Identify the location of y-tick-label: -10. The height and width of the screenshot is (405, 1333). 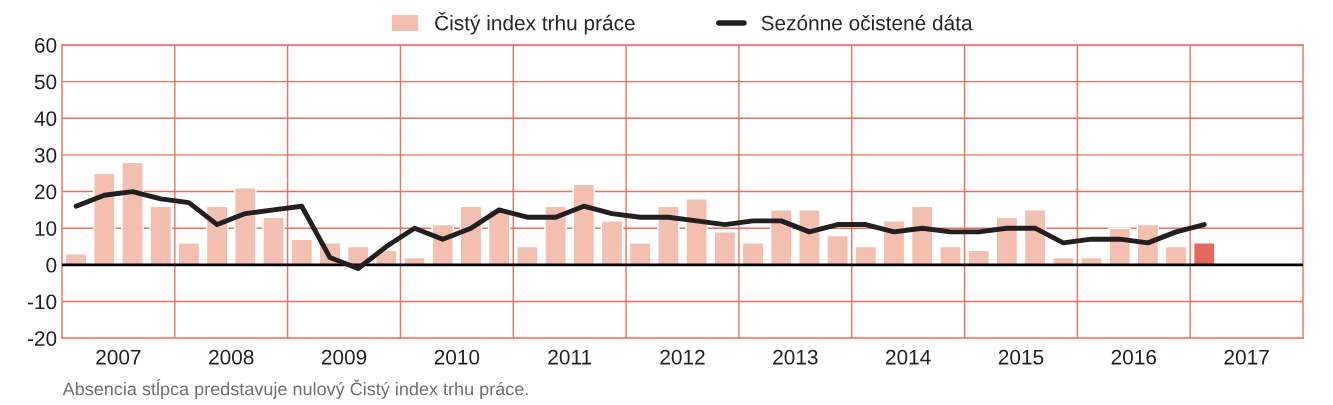
(42, 302).